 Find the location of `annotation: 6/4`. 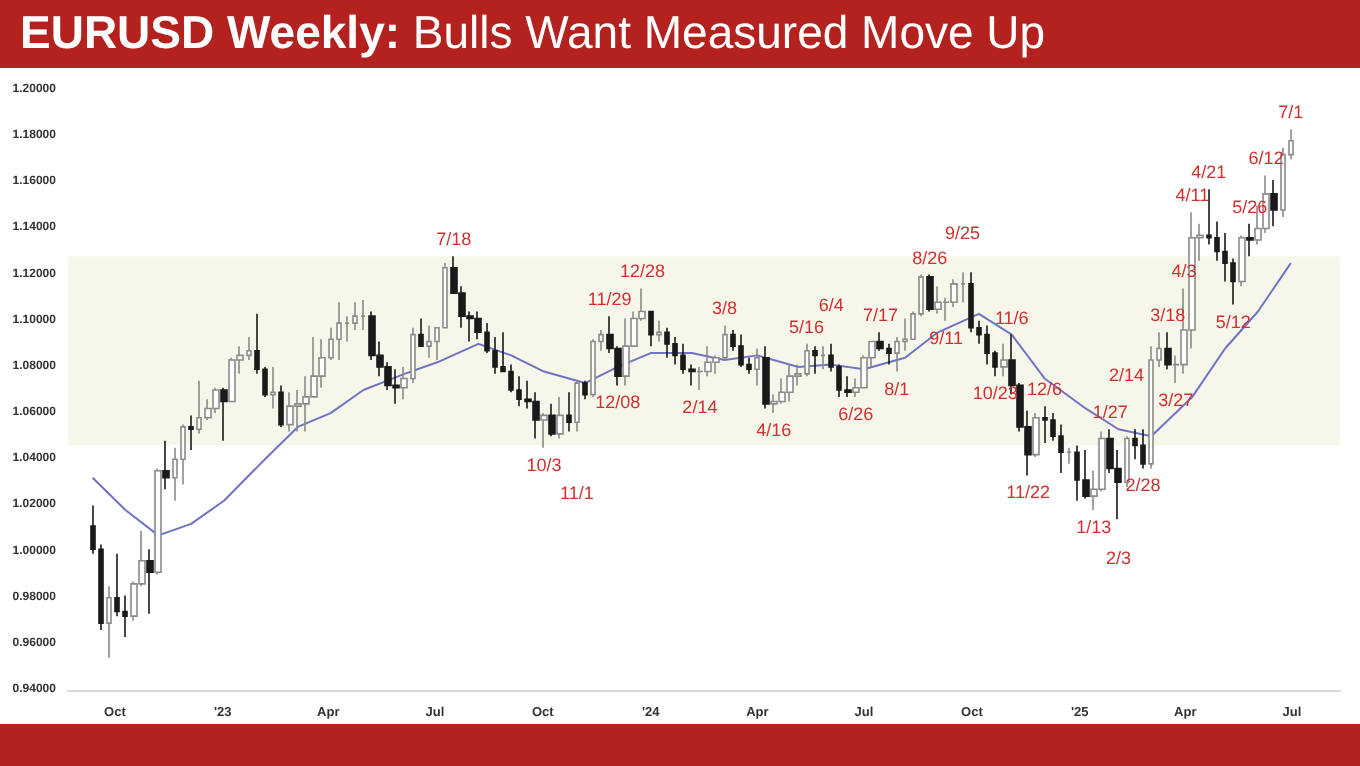

annotation: 6/4 is located at coordinates (831, 304).